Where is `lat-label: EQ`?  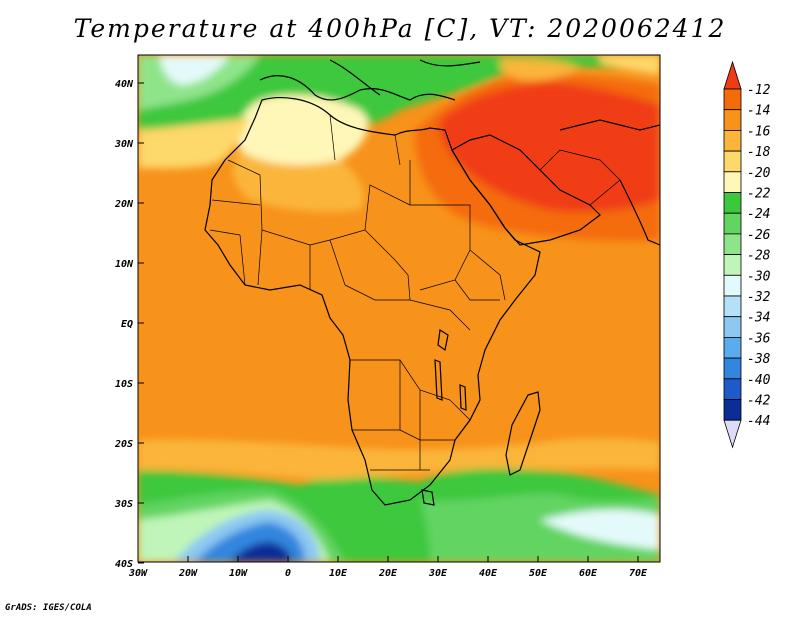 lat-label: EQ is located at coordinates (127, 324).